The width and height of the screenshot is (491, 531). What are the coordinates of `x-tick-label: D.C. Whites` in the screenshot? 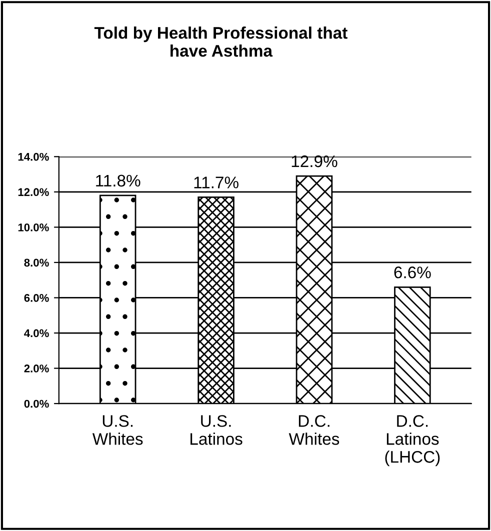 It's located at (314, 430).